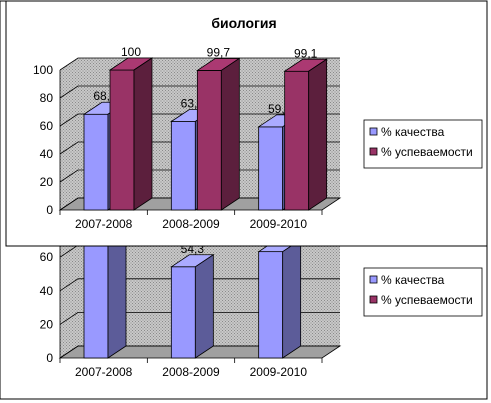  I want to click on chart-back-legend: % качества % успеваемости, so click(423, 292).